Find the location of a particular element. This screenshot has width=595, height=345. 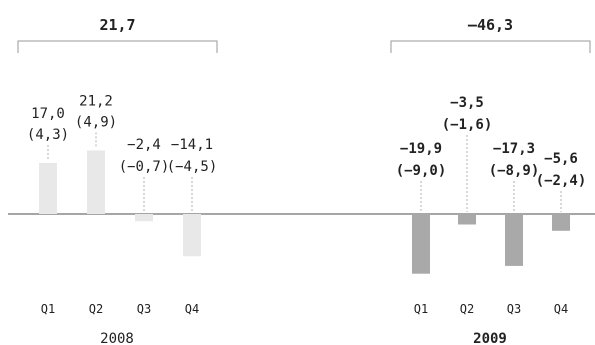

bar-secondary-label: (4,9) is located at coordinates (96, 122).